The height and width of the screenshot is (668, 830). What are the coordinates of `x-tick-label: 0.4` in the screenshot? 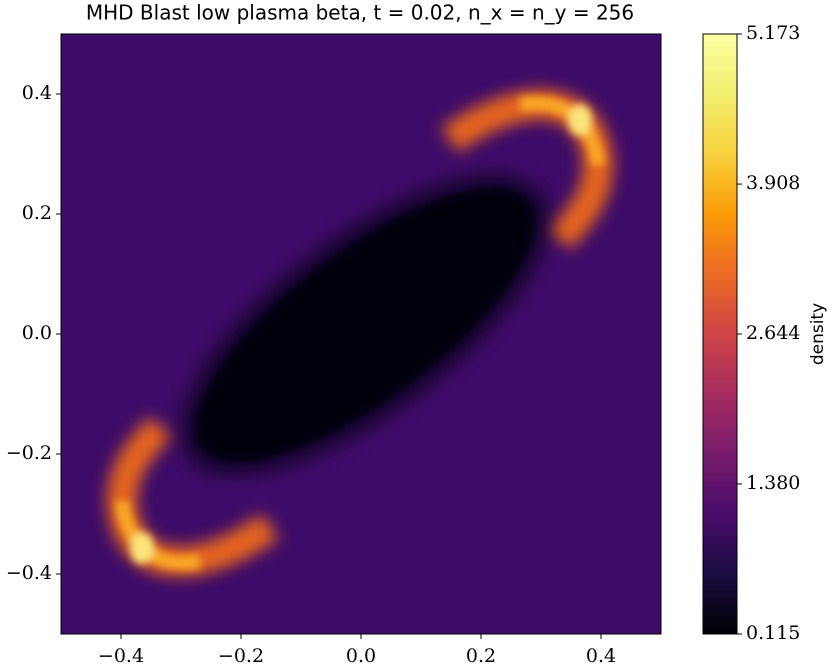 It's located at (601, 656).